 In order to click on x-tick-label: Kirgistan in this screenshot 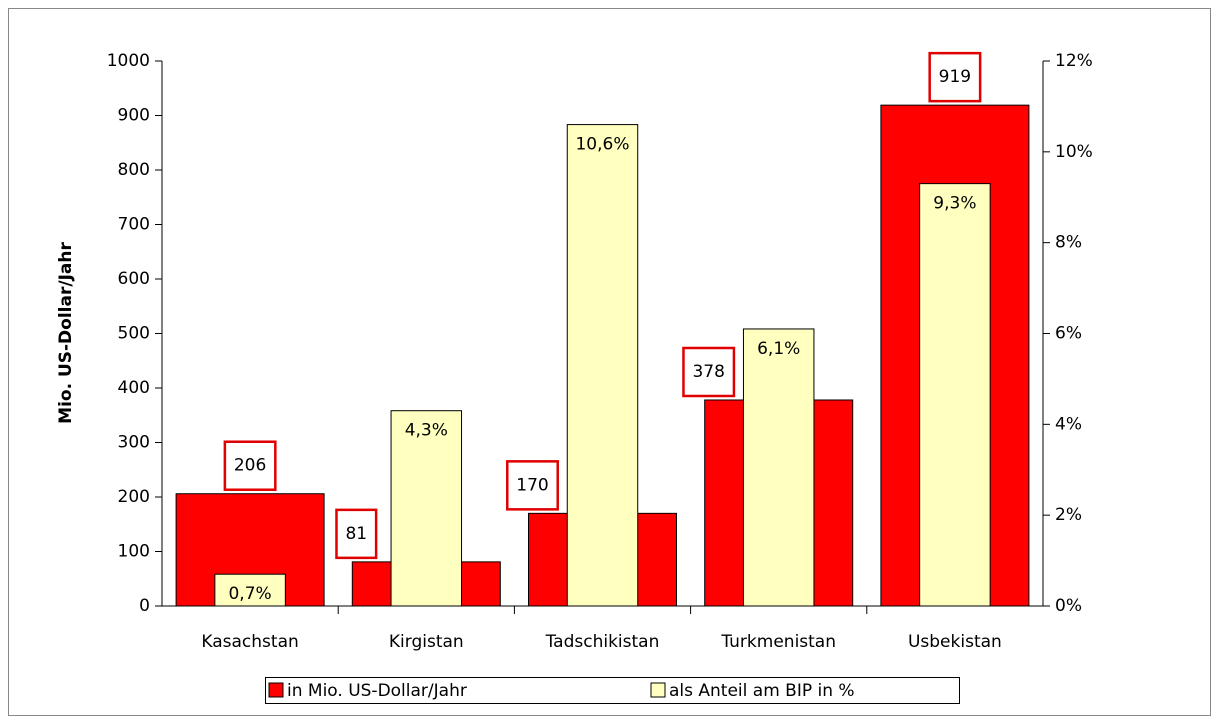, I will do `click(426, 642)`.